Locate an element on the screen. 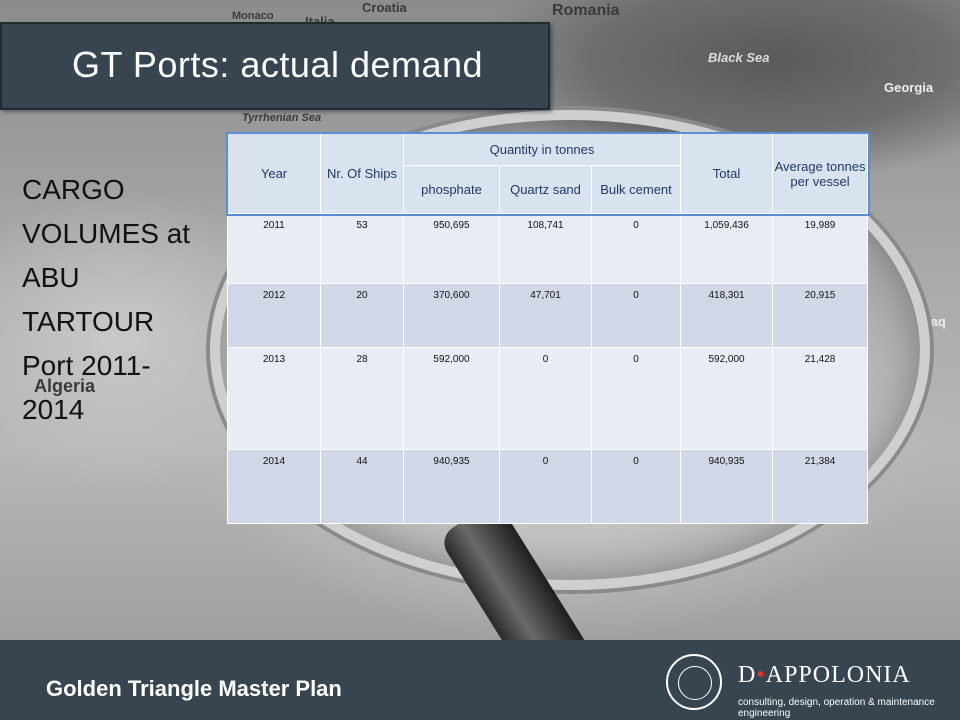 Image resolution: width=960 pixels, height=720 pixels. footer-bar: Golden Triangle Master Plan is located at coordinates (480, 680).